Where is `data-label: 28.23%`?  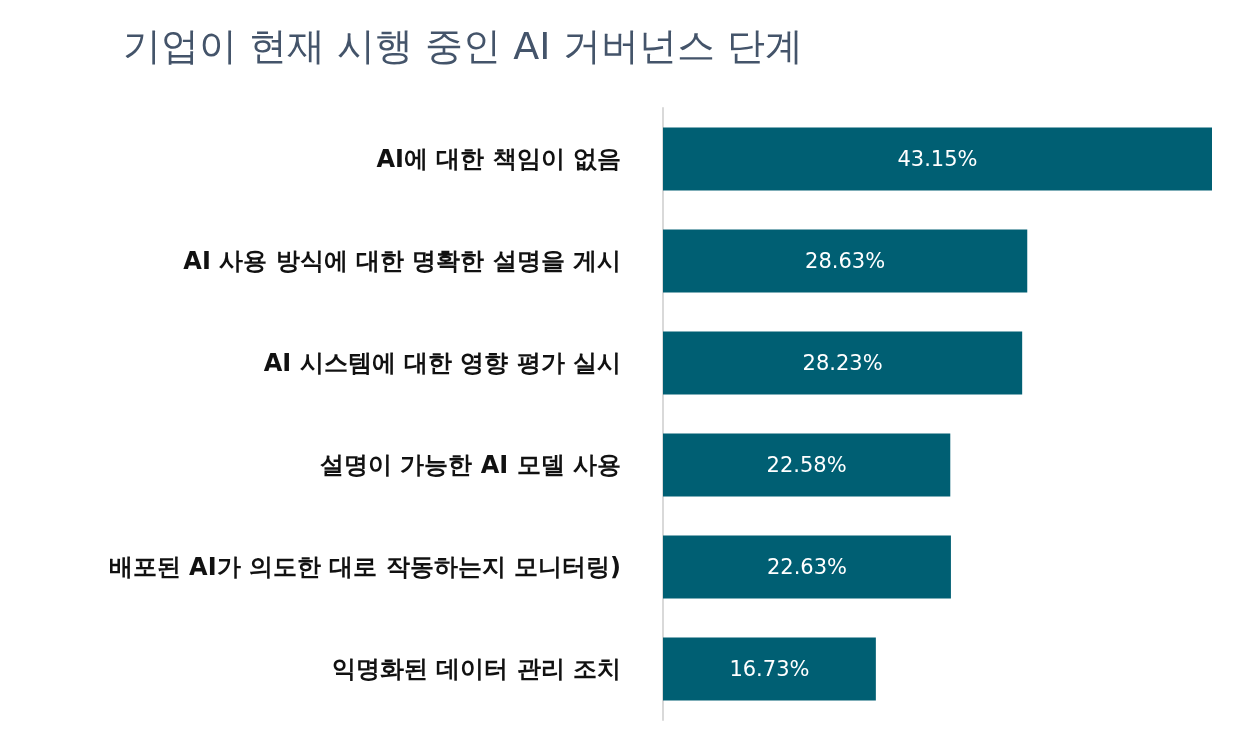
data-label: 28.23% is located at coordinates (842, 363).